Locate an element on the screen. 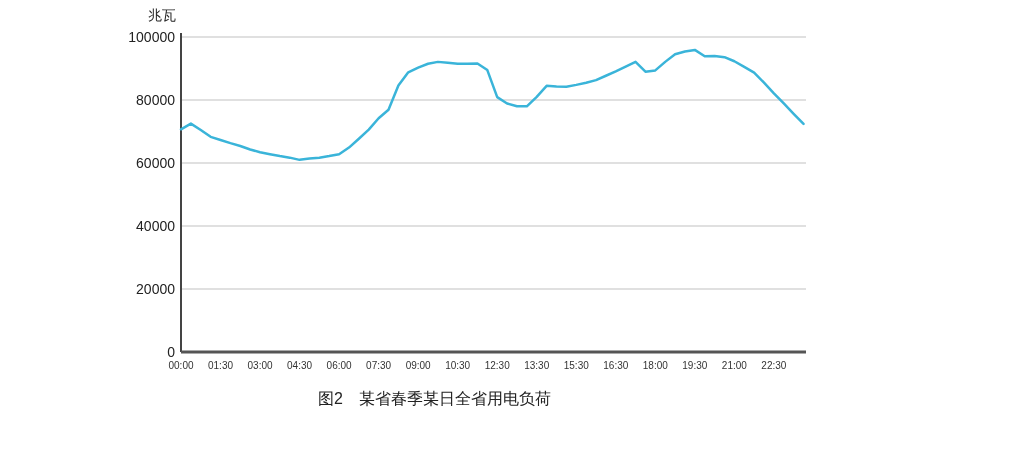 This screenshot has height=469, width=1028. y-axis-title: 兆瓦 is located at coordinates (162, 15).